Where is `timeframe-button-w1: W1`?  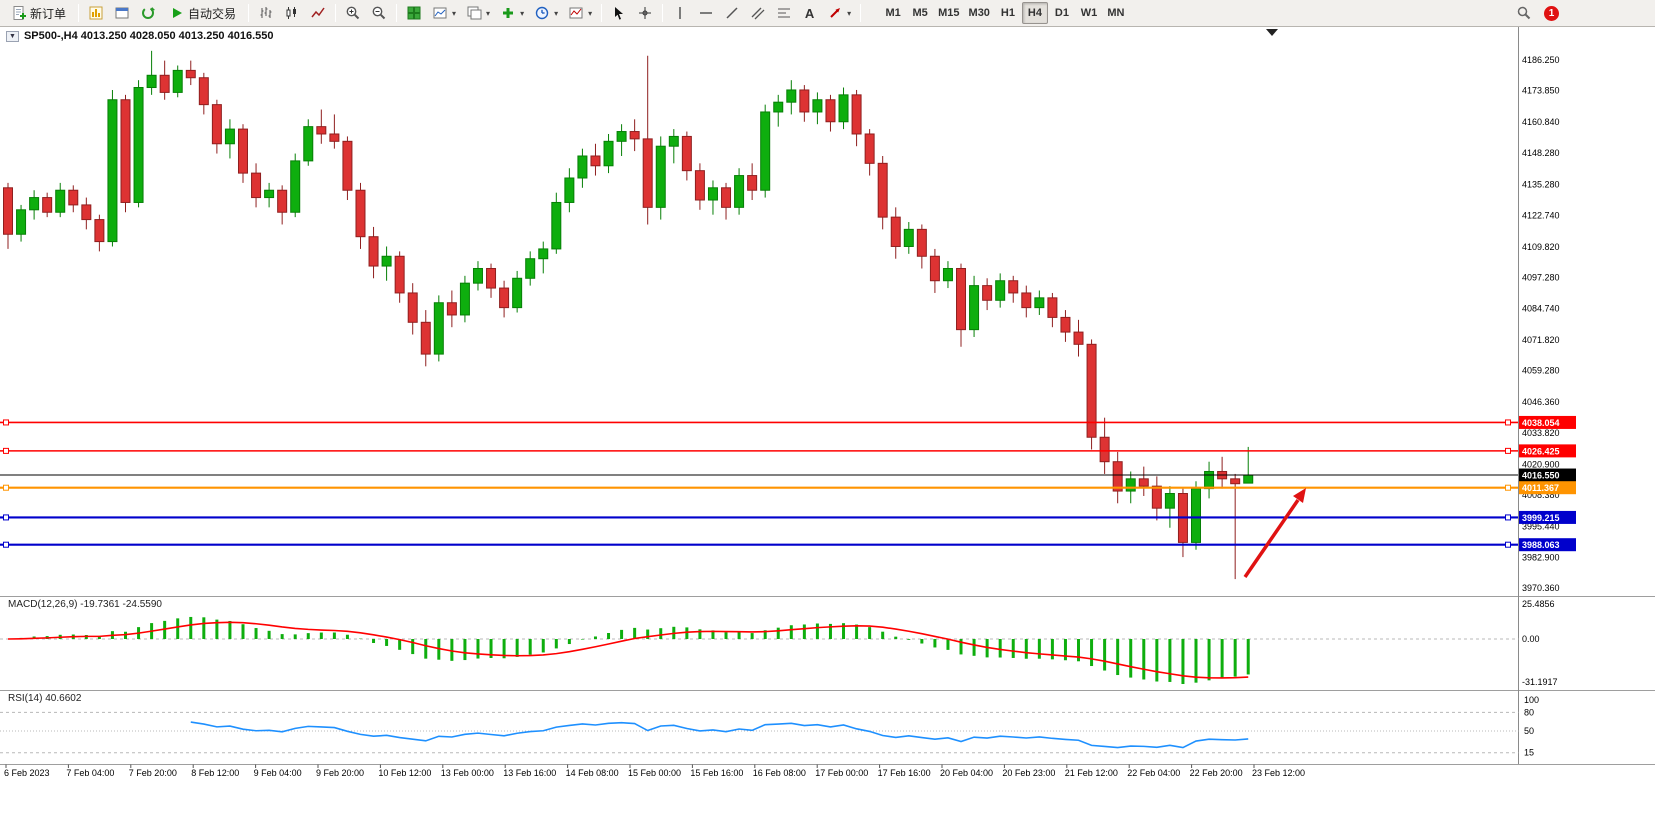 timeframe-button-w1: W1 is located at coordinates (1089, 13).